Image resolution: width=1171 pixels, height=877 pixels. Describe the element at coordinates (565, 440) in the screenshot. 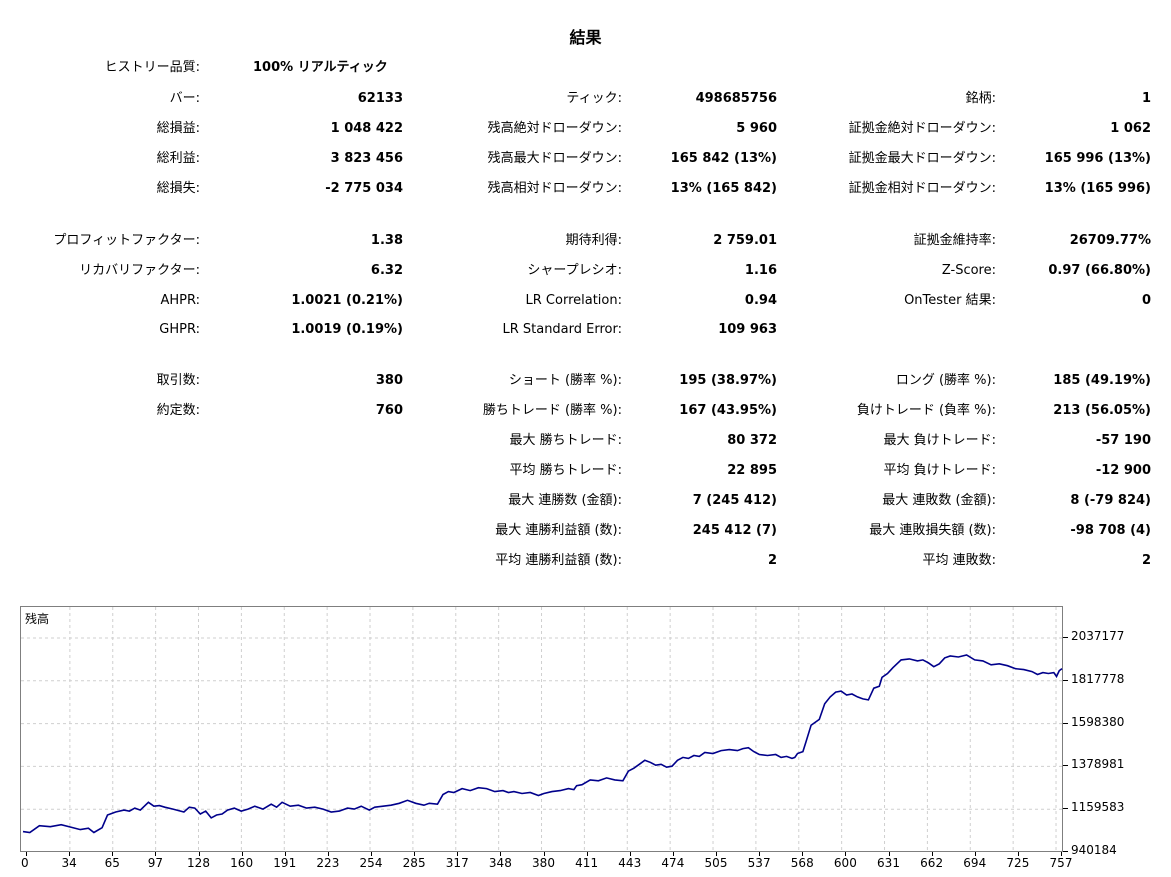

I see `stat-label: 最大 勝ちトレード:` at that location.